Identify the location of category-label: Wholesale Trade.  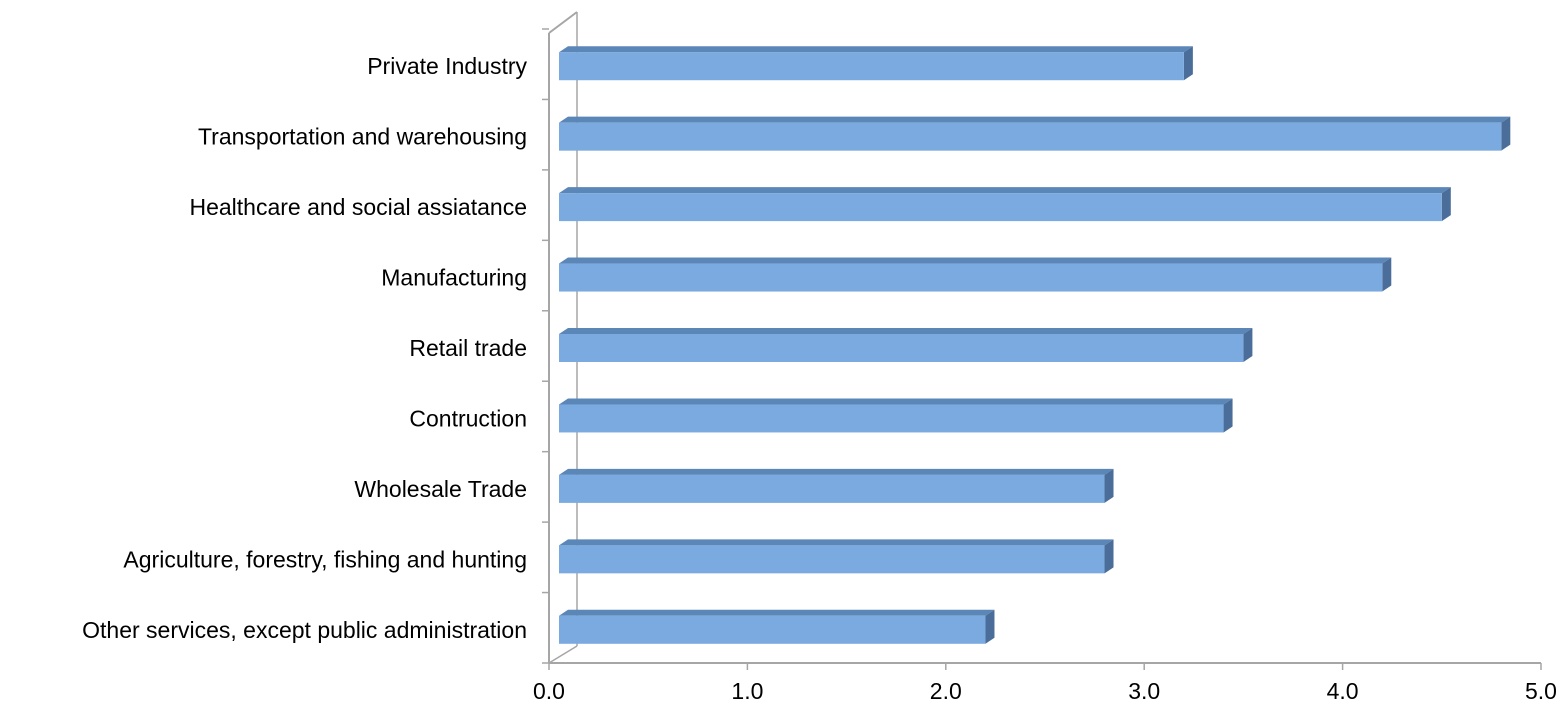
(440, 489).